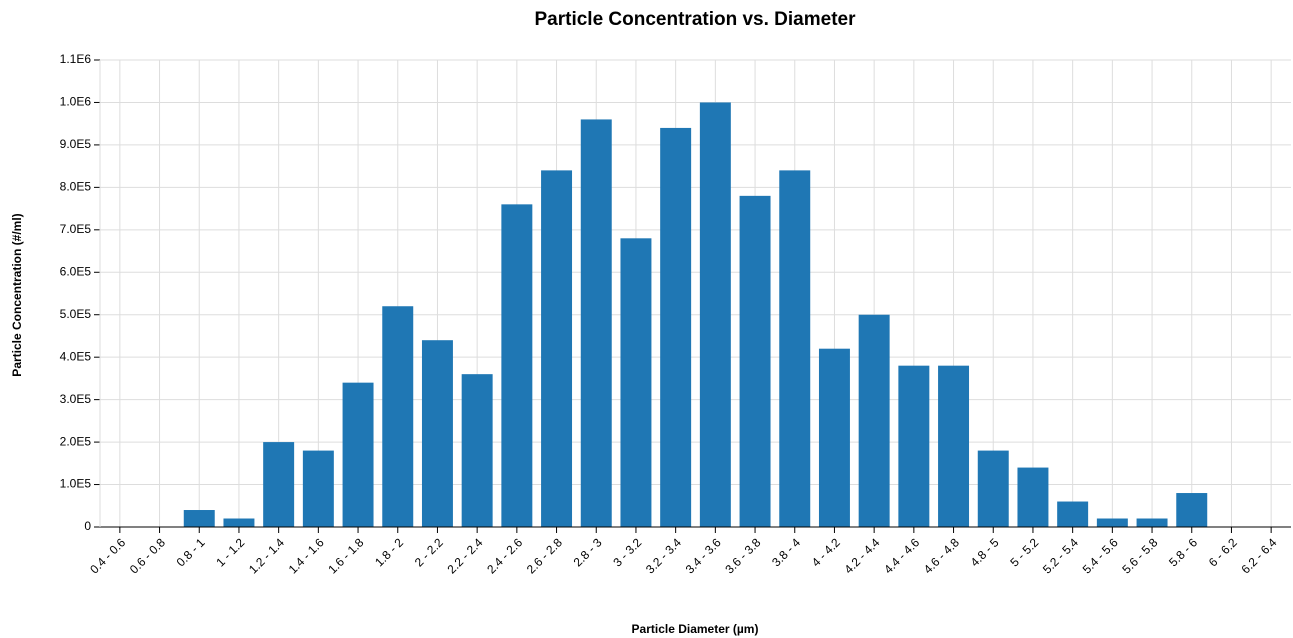 The height and width of the screenshot is (638, 1293). I want to click on x-tick-label: 2.4 - 2.6, so click(504, 555).